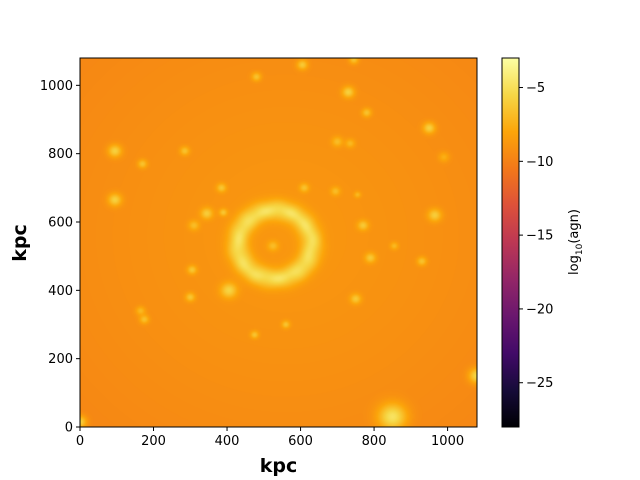 The width and height of the screenshot is (640, 480). What do you see at coordinates (374, 441) in the screenshot?
I see `x-tick-label: 800` at bounding box center [374, 441].